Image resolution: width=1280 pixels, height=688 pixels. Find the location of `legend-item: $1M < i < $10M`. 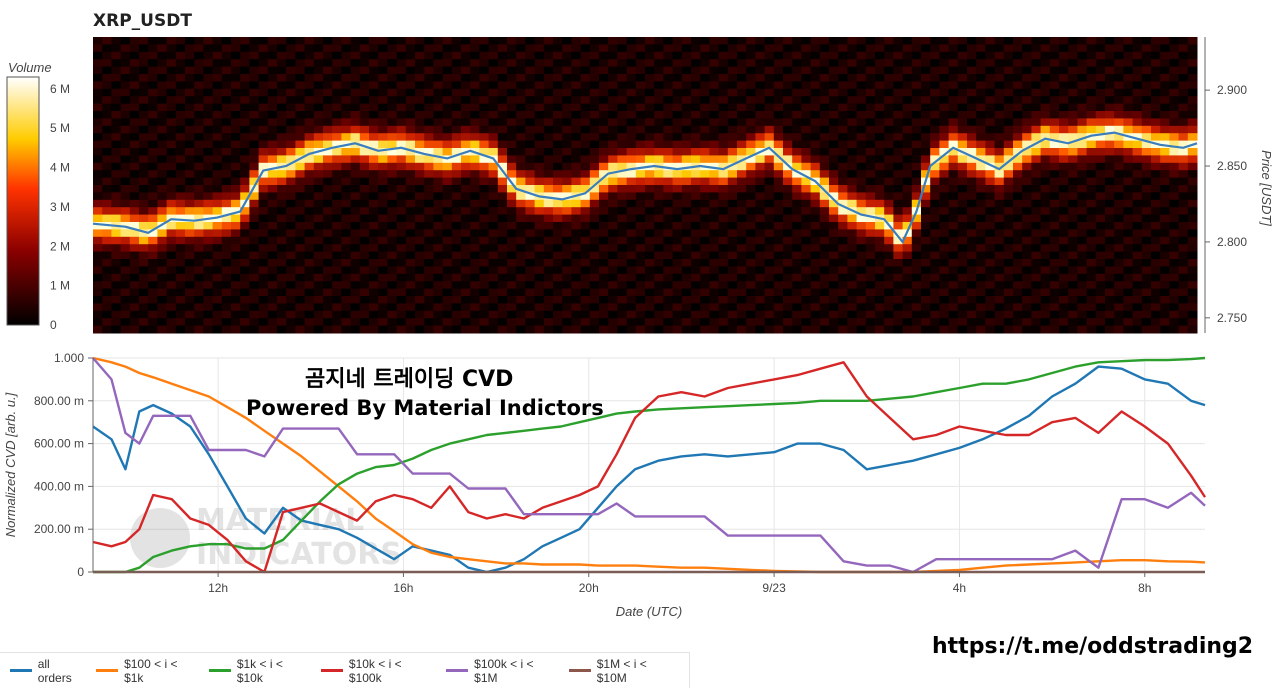

legend-item: $1M < i < $10M is located at coordinates (624, 671).